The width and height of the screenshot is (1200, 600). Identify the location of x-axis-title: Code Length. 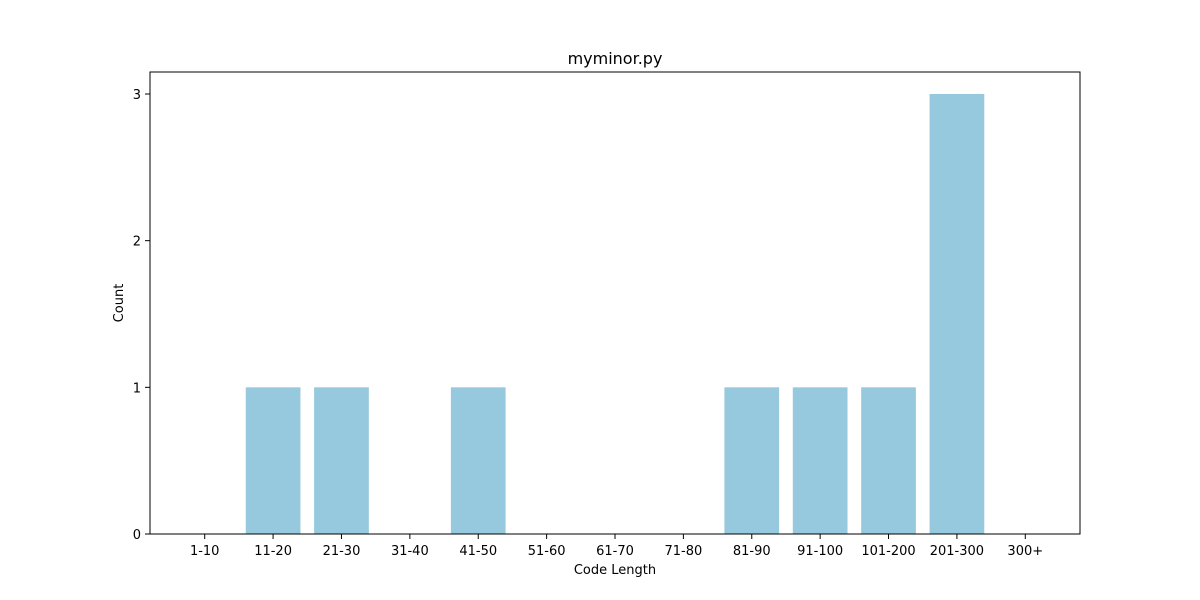
(615, 570).